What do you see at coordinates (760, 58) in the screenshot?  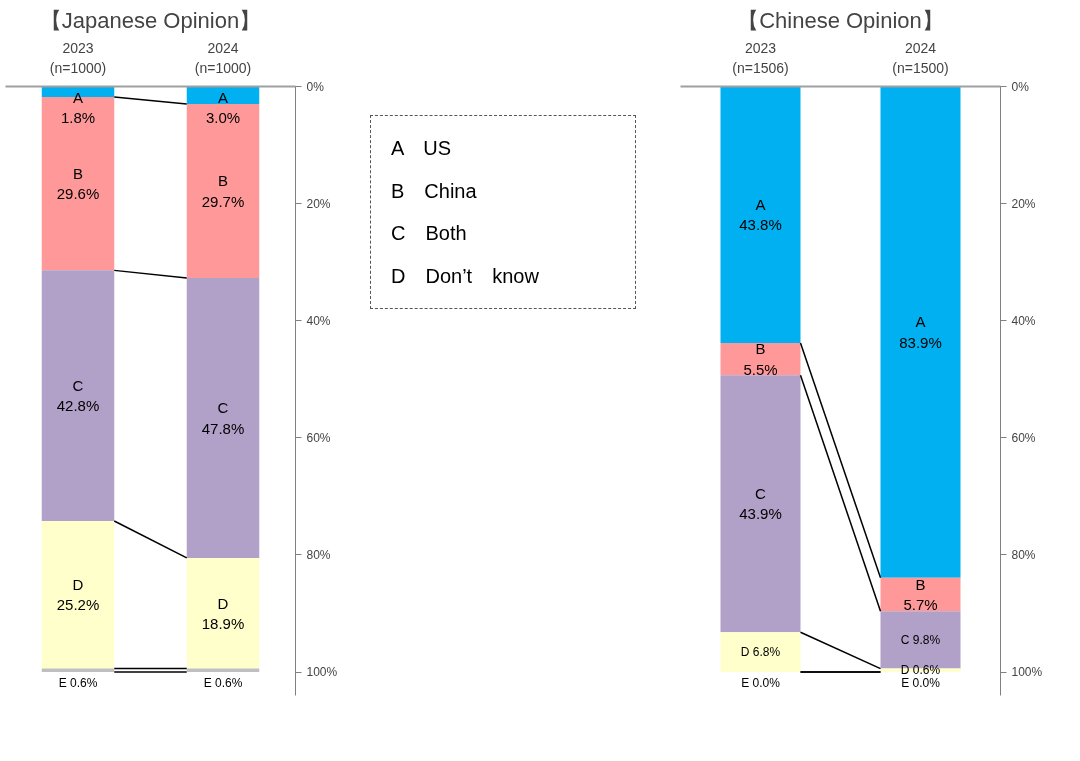 I see `x-tick-label: 2023 (n=1506)` at bounding box center [760, 58].